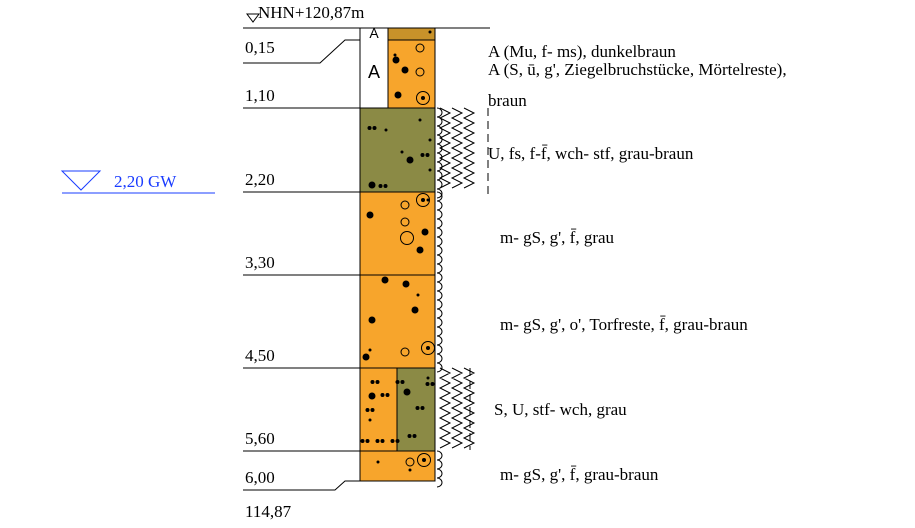 Image resolution: width=915 pixels, height=528 pixels. Describe the element at coordinates (582, 51) in the screenshot. I see `layer-description: A (Mu, f- ms), dunkelbraun` at that location.